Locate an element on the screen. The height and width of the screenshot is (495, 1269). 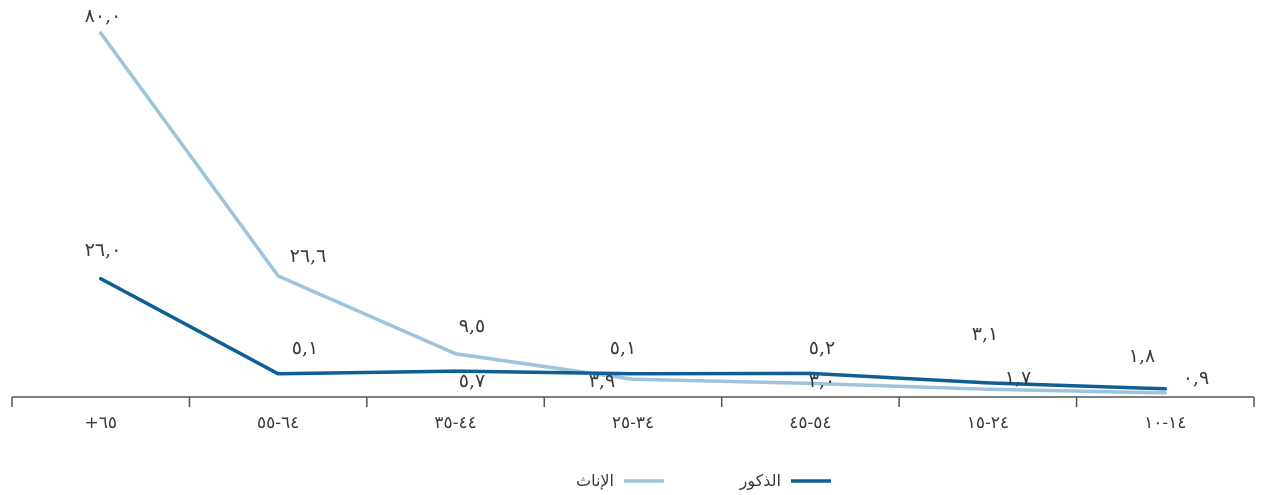
data-label: ٠,٩ is located at coordinates (1196, 378).